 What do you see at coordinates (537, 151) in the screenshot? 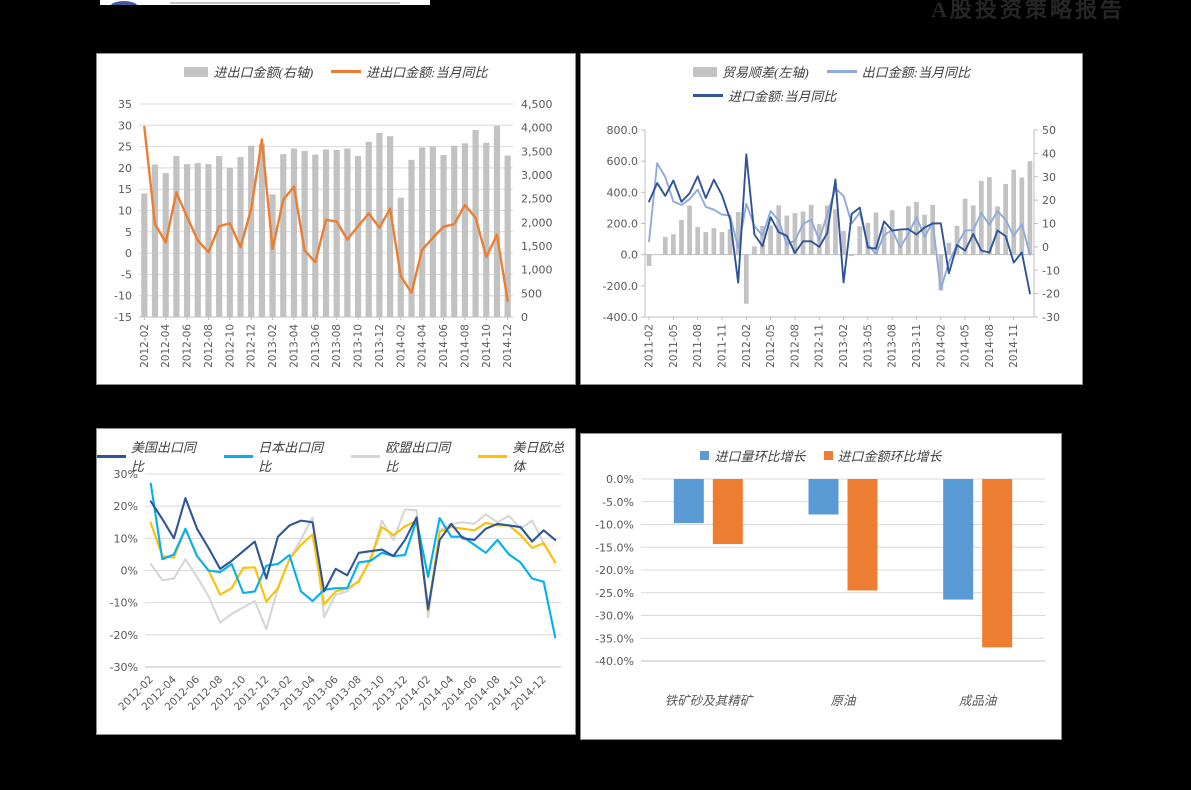
I see `y-axis-tick-label: 3,500` at bounding box center [537, 151].